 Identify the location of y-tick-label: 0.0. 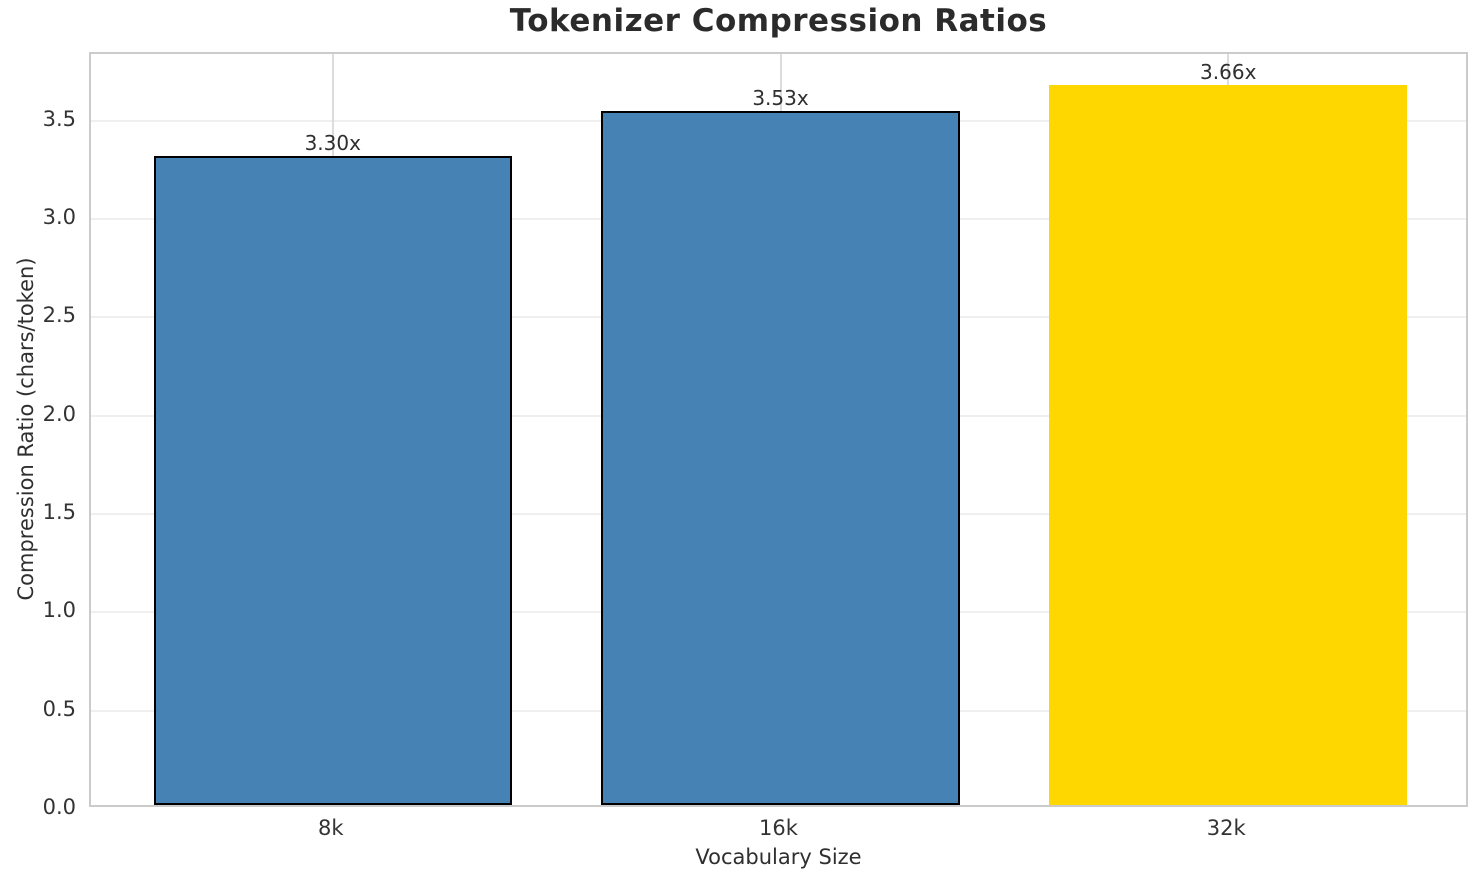
(59, 807).